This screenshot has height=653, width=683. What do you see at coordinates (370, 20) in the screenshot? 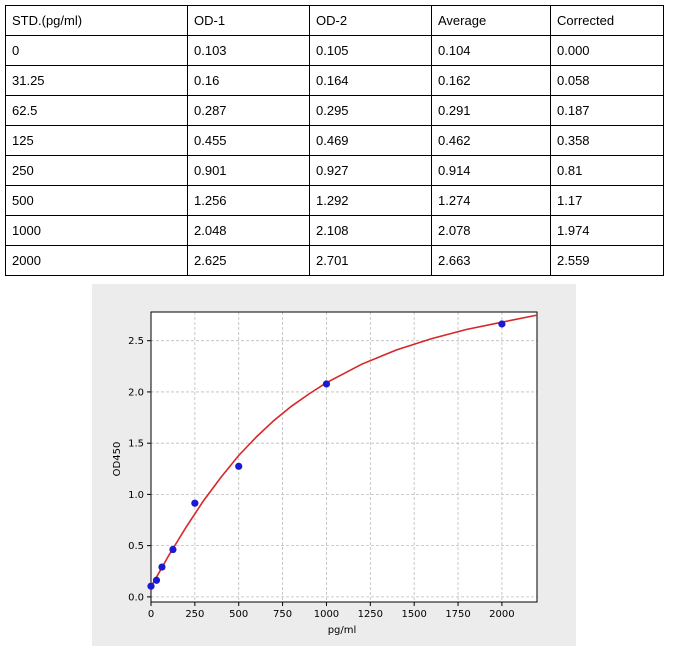
I see `header-od2: OD-2` at bounding box center [370, 20].